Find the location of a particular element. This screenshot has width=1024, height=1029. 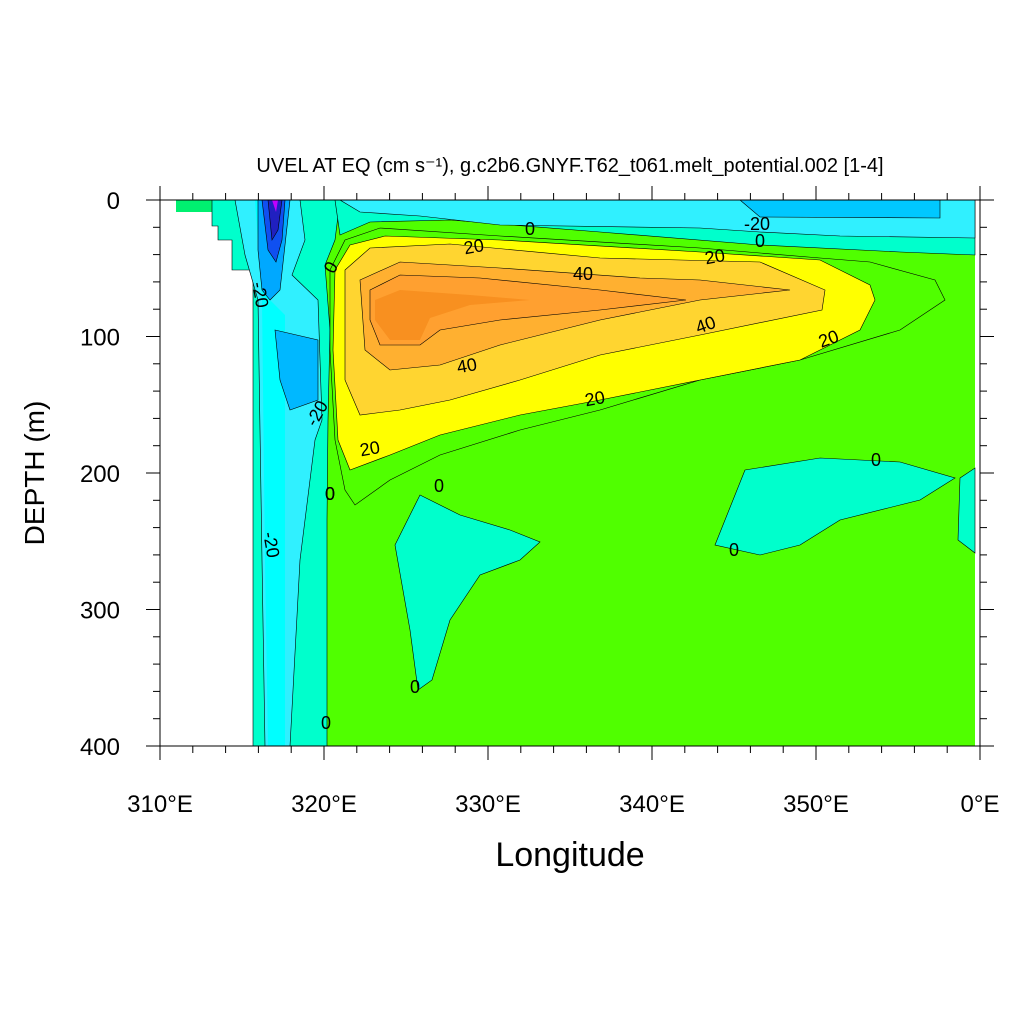

x-tick-label: 320°E is located at coordinates (324, 804).